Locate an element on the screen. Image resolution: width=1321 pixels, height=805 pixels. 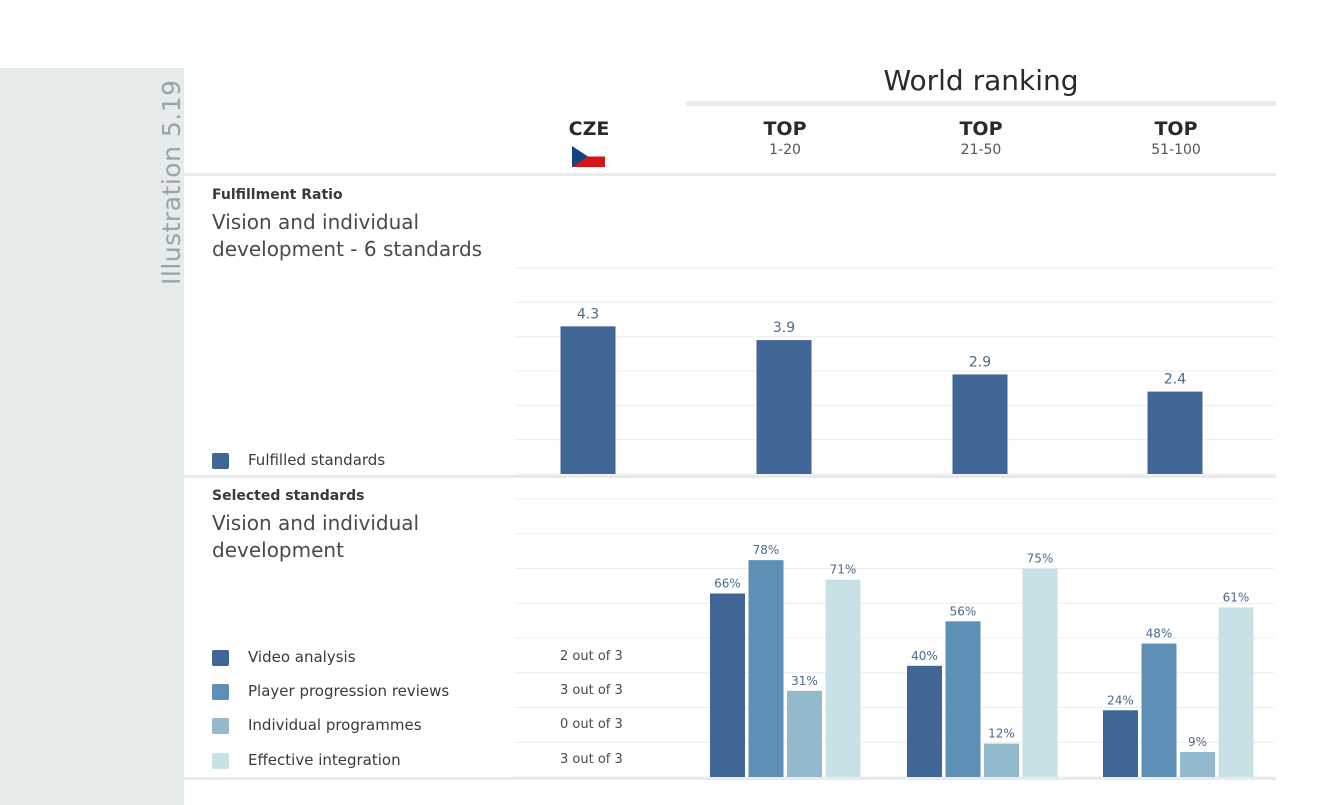
header-separator is located at coordinates (730, 174).